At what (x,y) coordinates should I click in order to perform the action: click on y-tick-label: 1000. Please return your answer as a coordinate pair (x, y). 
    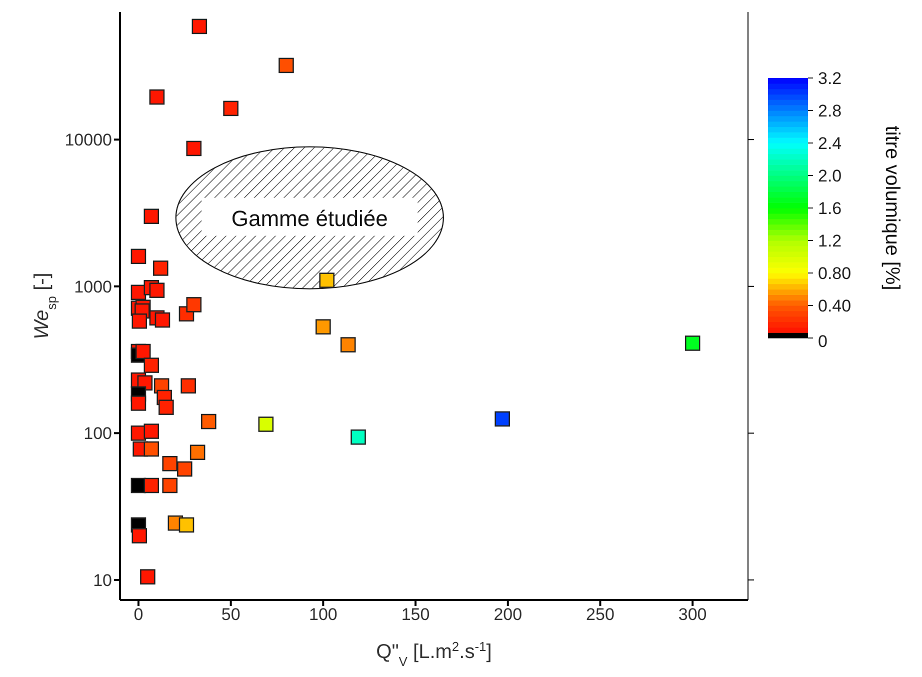
    Looking at the image, I should click on (93, 286).